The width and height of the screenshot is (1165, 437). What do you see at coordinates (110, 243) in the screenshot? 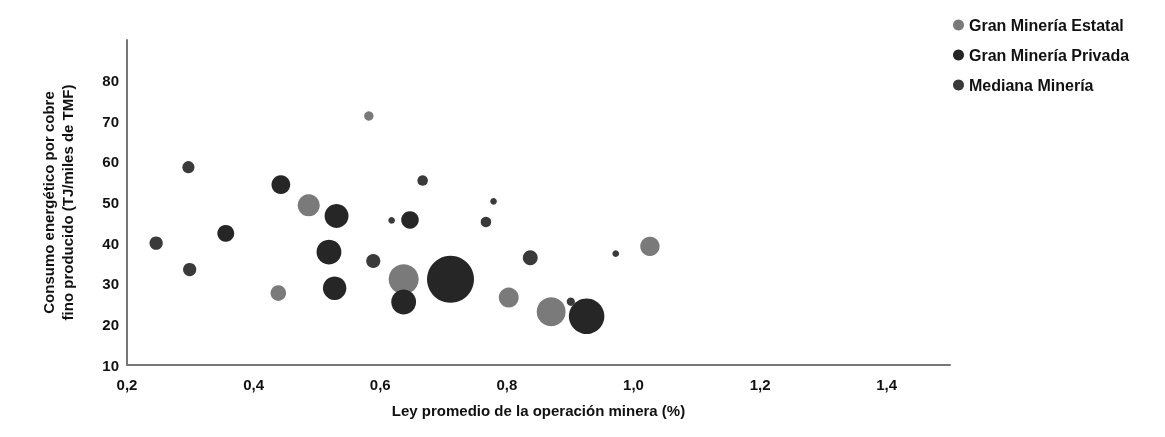
I see `y-tick-label: 40` at bounding box center [110, 243].